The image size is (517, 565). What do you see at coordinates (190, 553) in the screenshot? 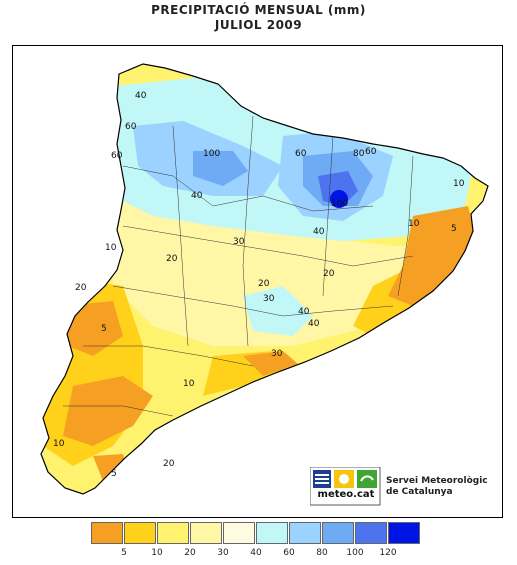
I see `legend-tick-label: 20` at bounding box center [190, 553].